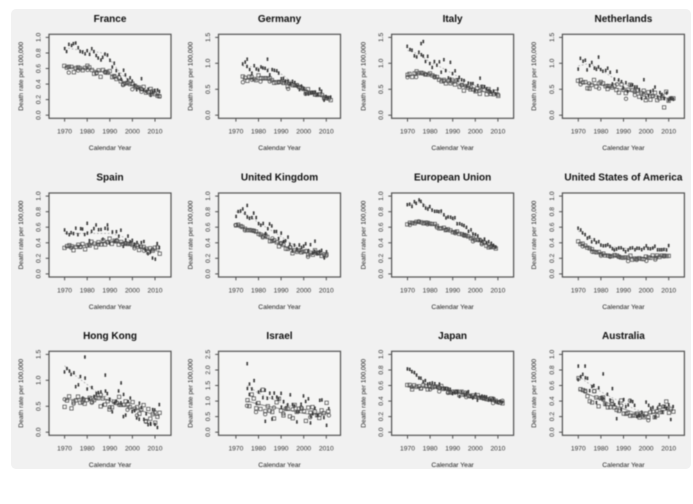  I want to click on svg-text: Netherlands, so click(624, 19).